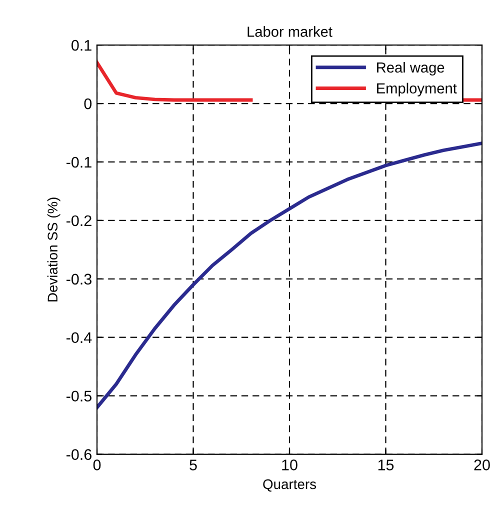 The width and height of the screenshot is (500, 518). I want to click on y-tick-label: -0.5, so click(79, 396).